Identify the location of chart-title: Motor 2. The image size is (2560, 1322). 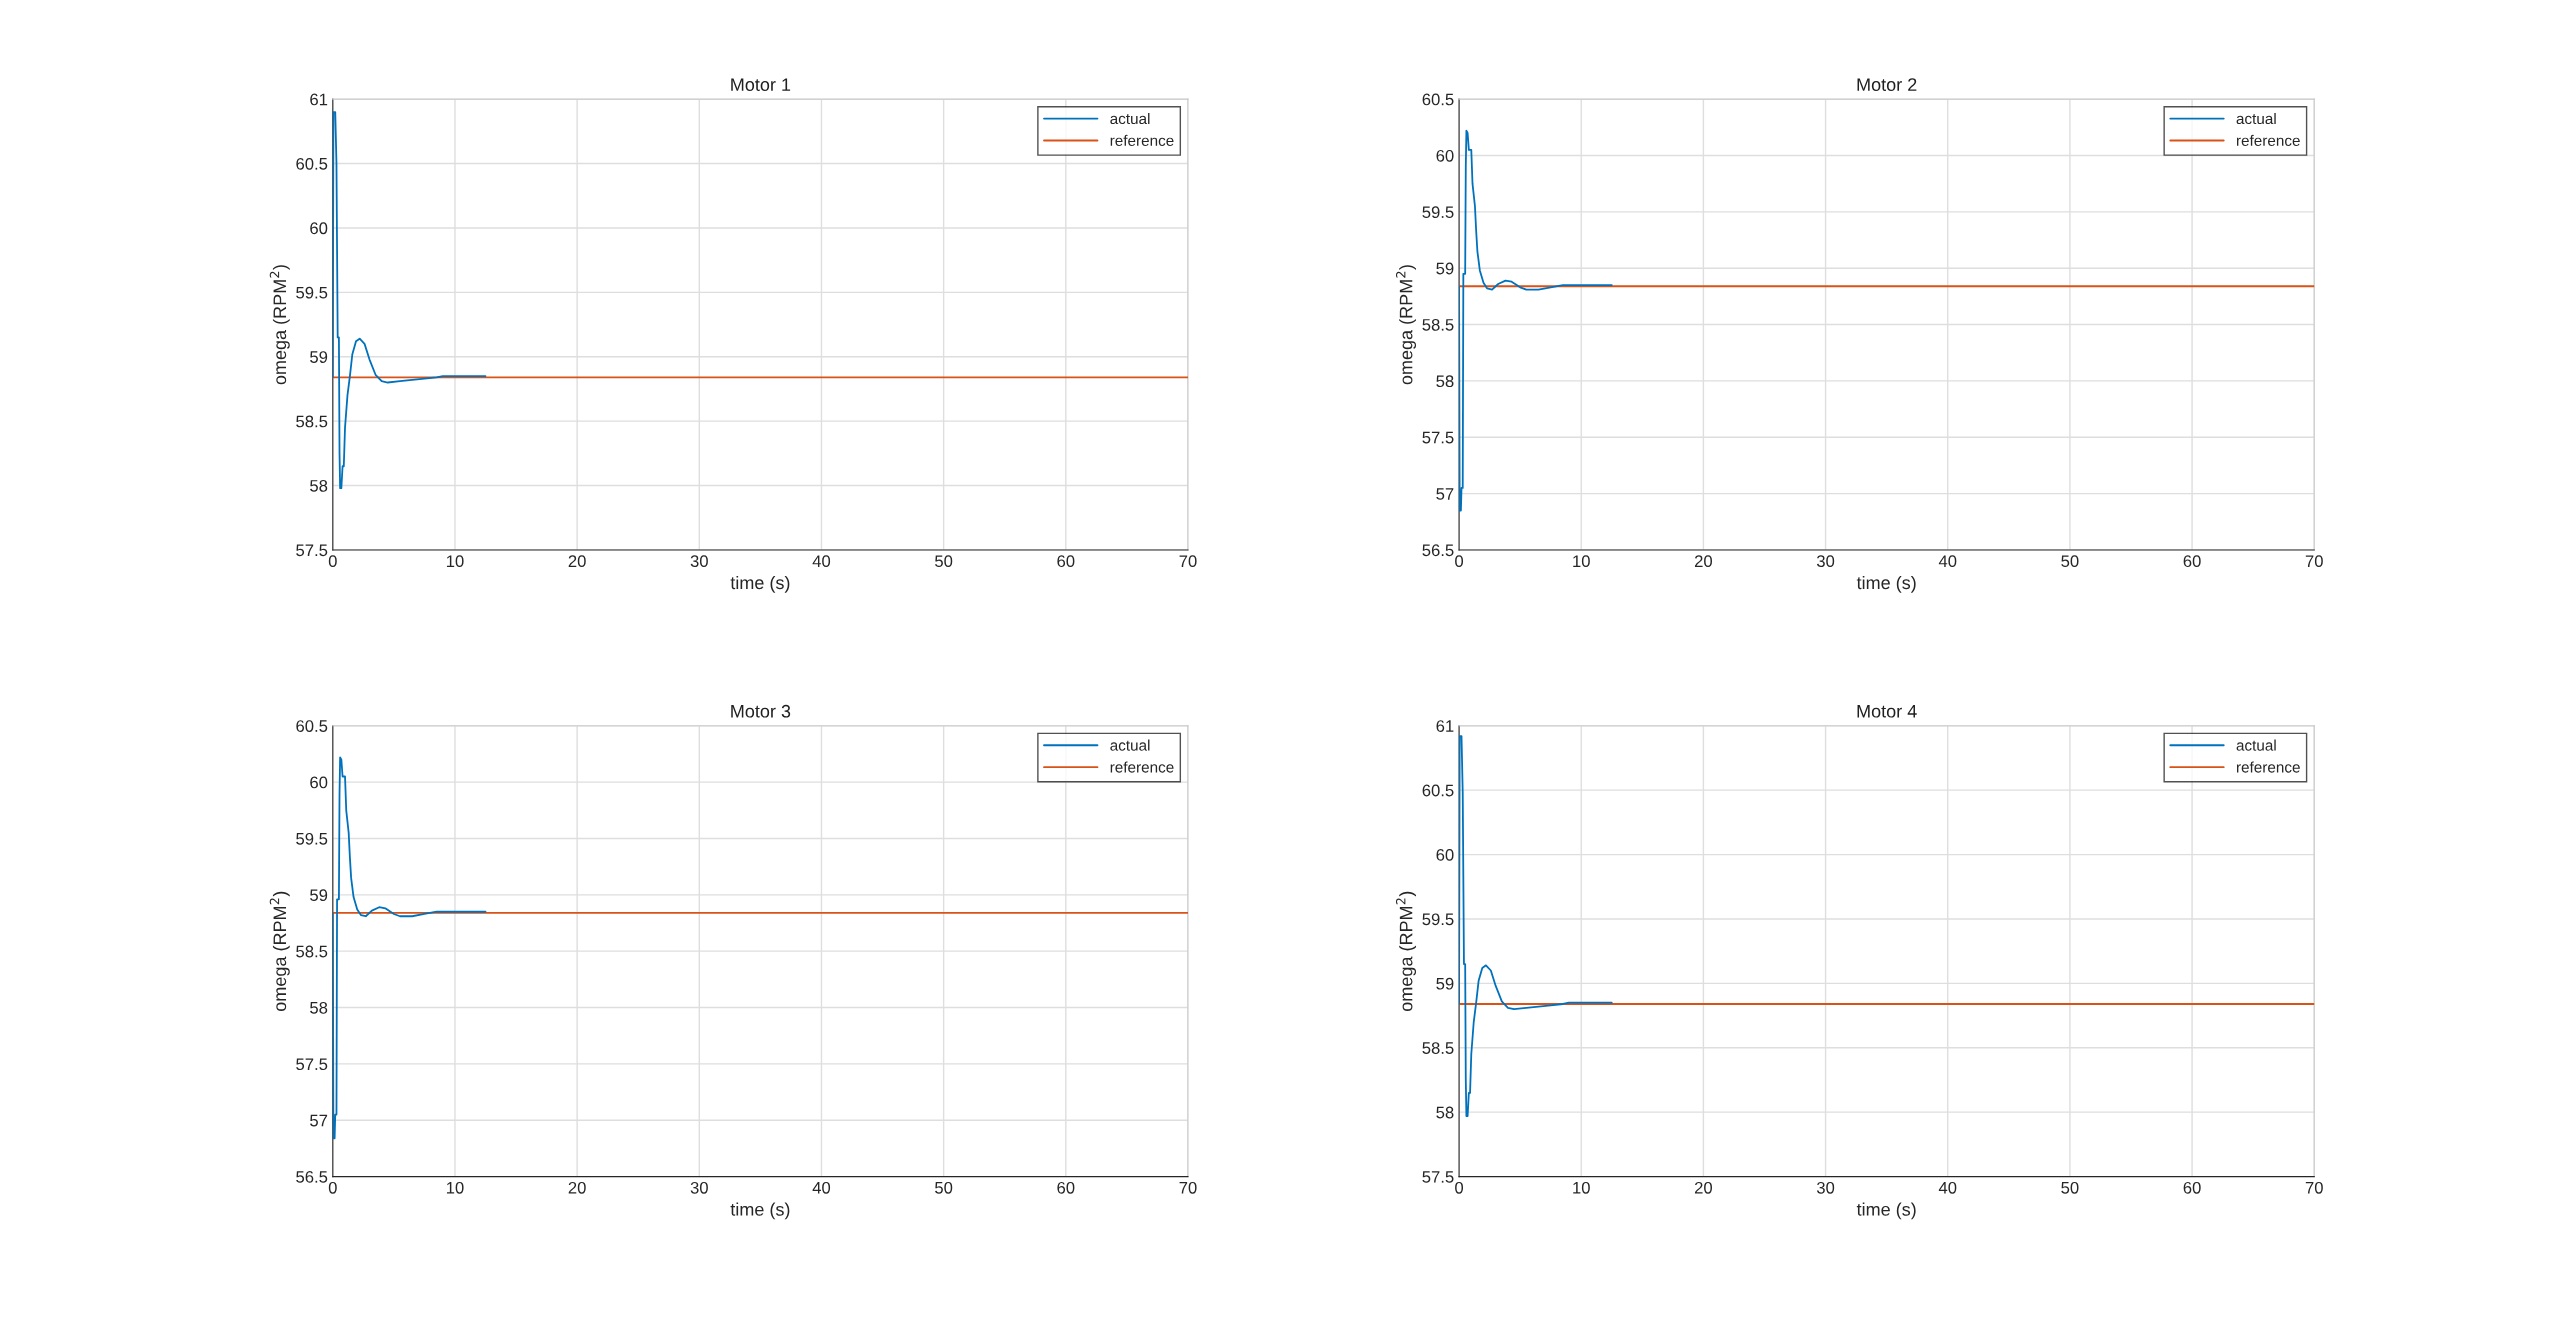
(1887, 84).